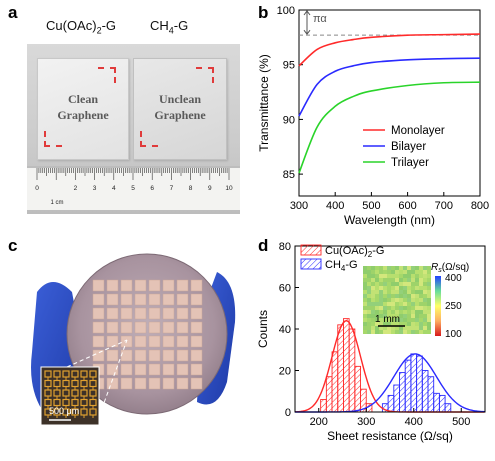  I want to click on unclean-graphene-sample: Unclean Graphene, so click(180, 109).